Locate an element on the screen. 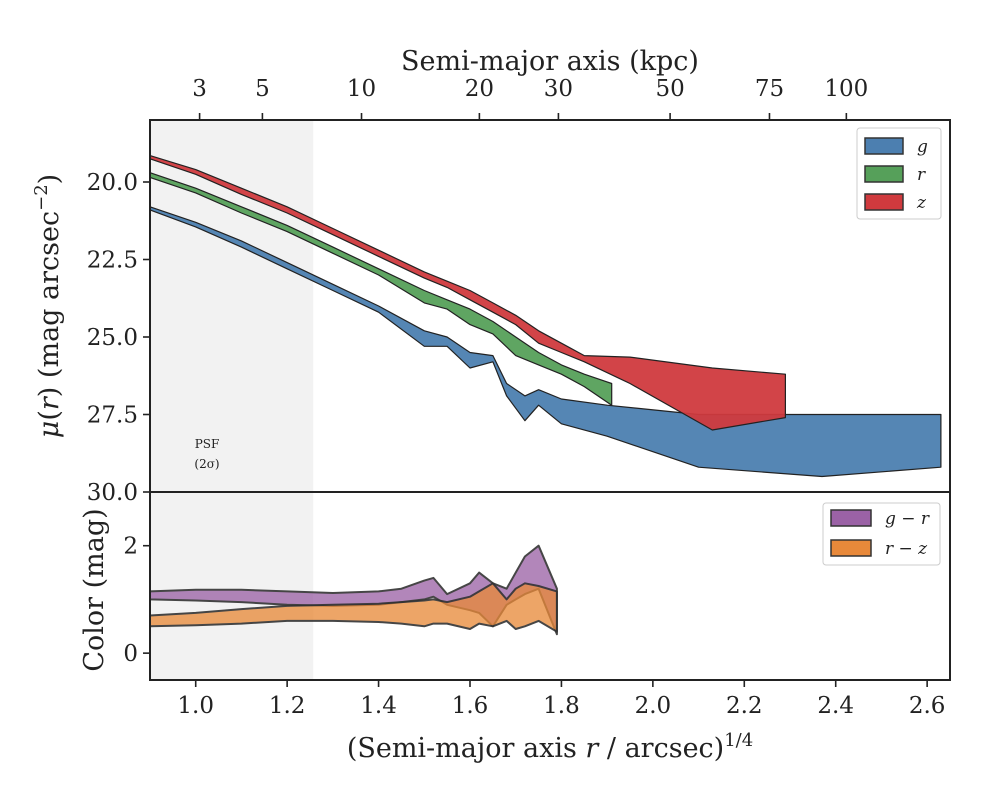 The width and height of the screenshot is (1000, 800). legend-surface-brightness: grz is located at coordinates (899, 173).